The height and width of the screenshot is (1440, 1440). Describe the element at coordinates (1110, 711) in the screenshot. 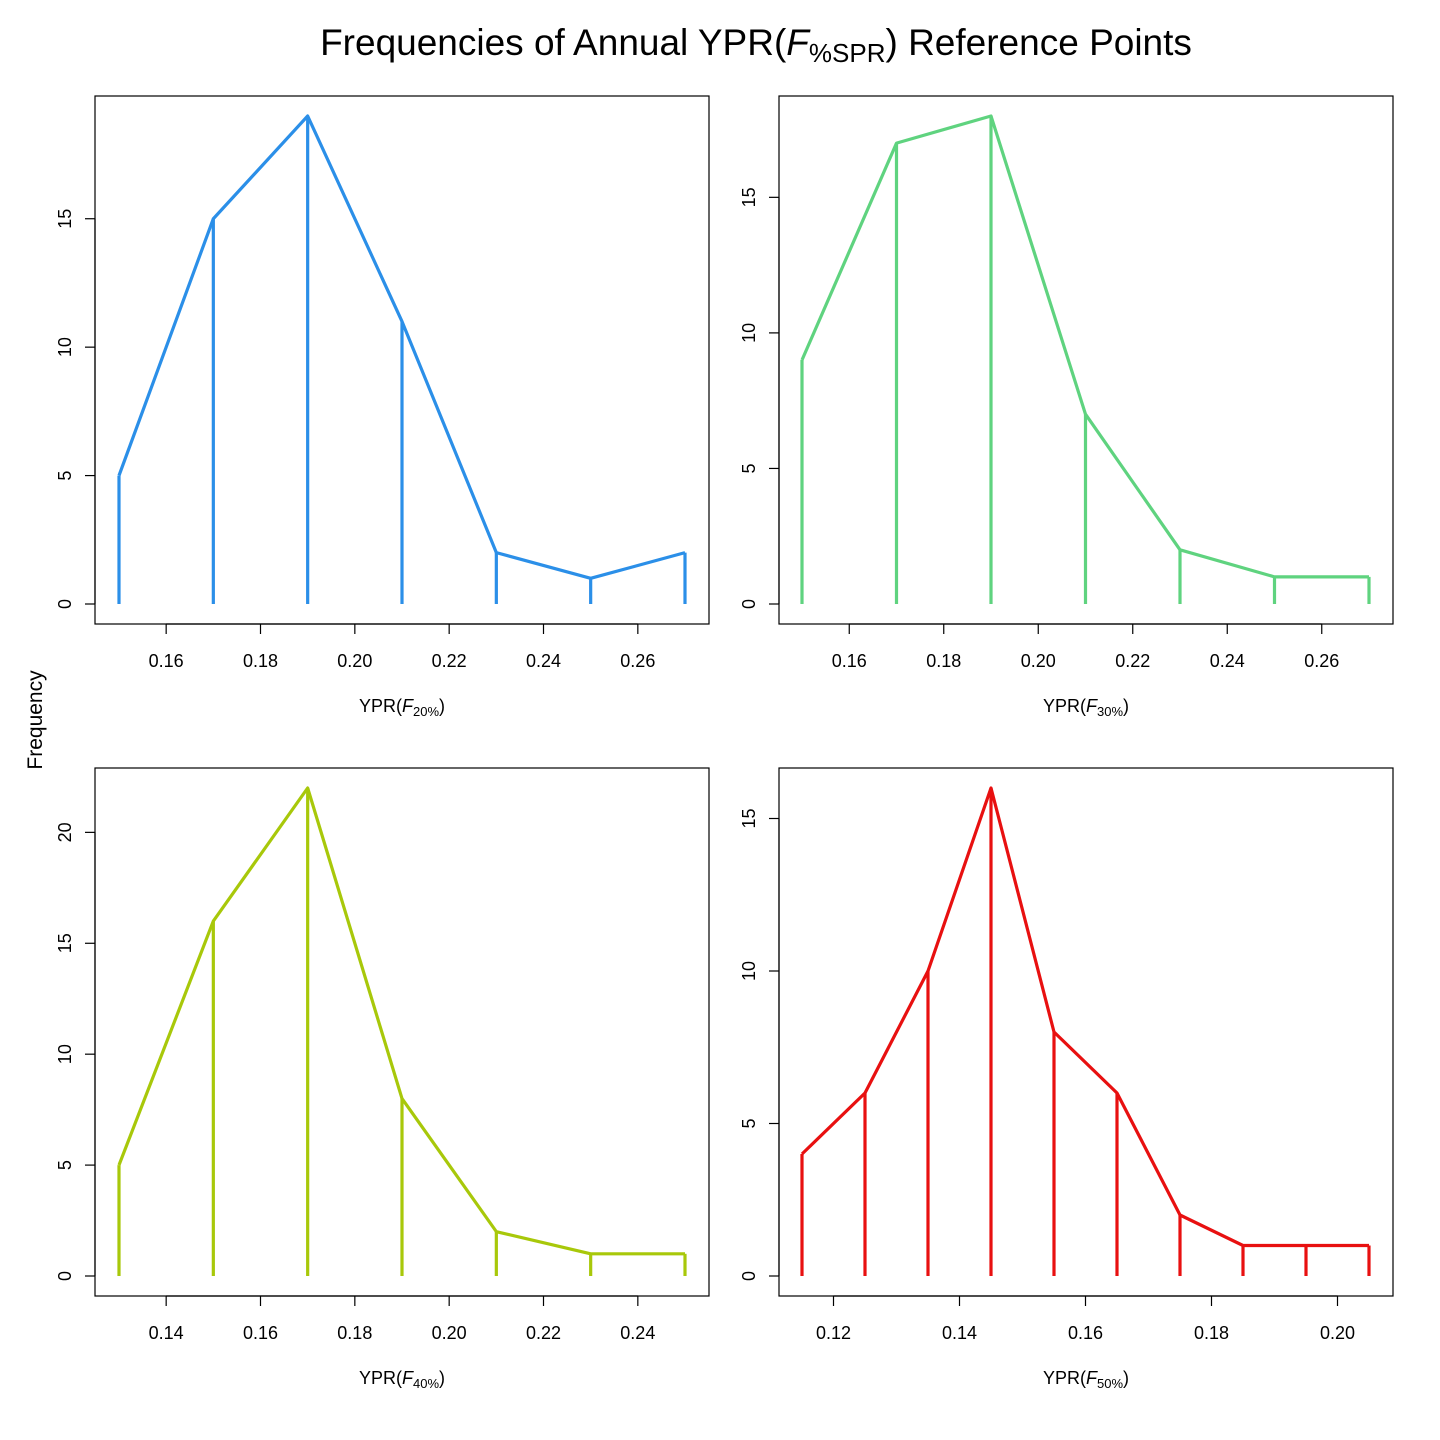

I see `x-label-subscript: 30%` at that location.